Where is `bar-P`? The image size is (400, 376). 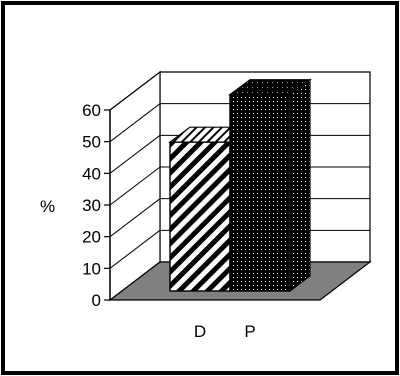 bar-P is located at coordinates (270, 185).